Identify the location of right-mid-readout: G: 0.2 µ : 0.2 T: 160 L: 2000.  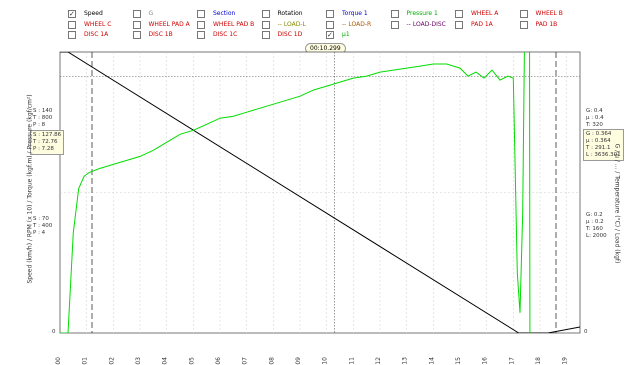
(596, 226).